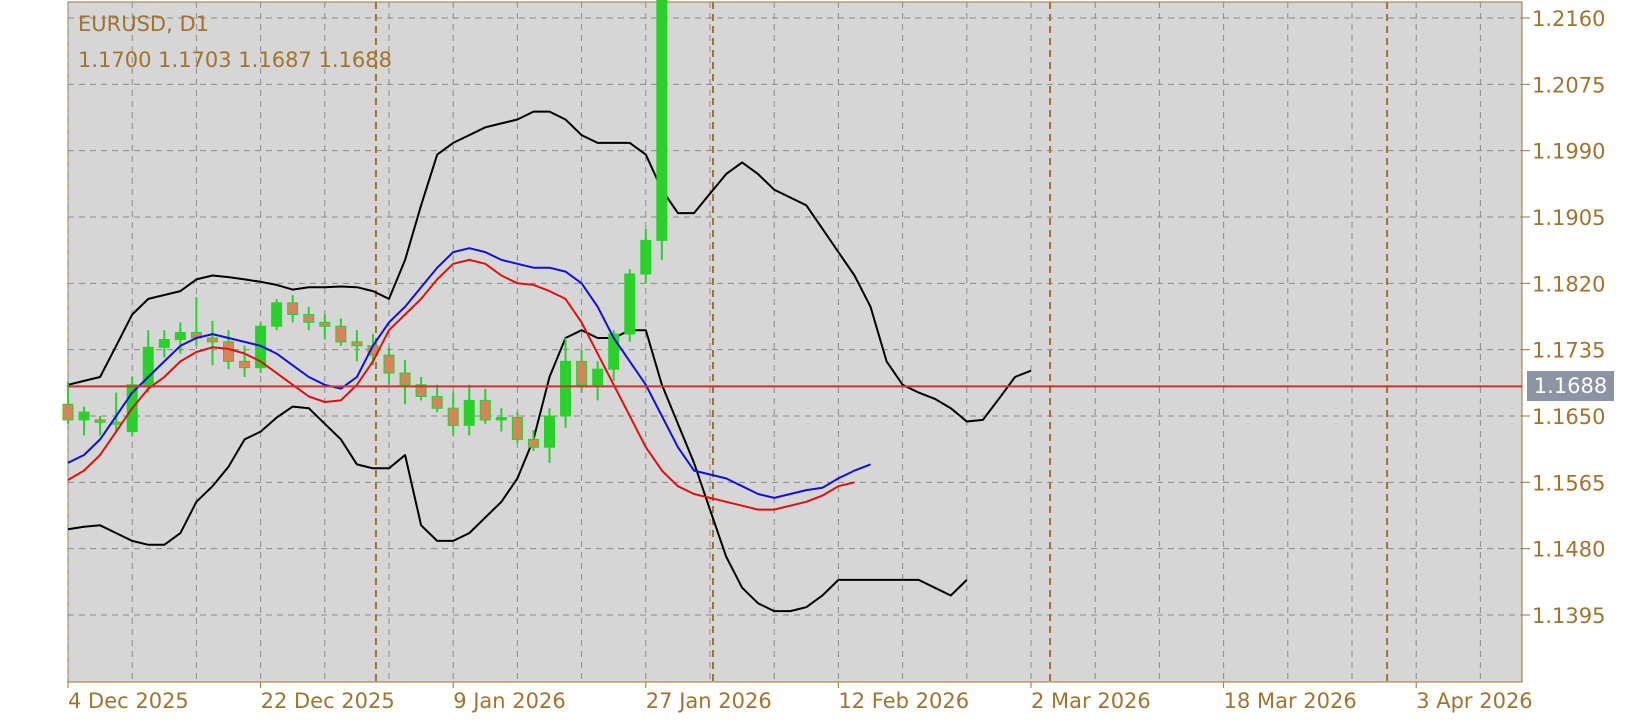  What do you see at coordinates (1568, 550) in the screenshot?
I see `y-tick-label: 1.1480` at bounding box center [1568, 550].